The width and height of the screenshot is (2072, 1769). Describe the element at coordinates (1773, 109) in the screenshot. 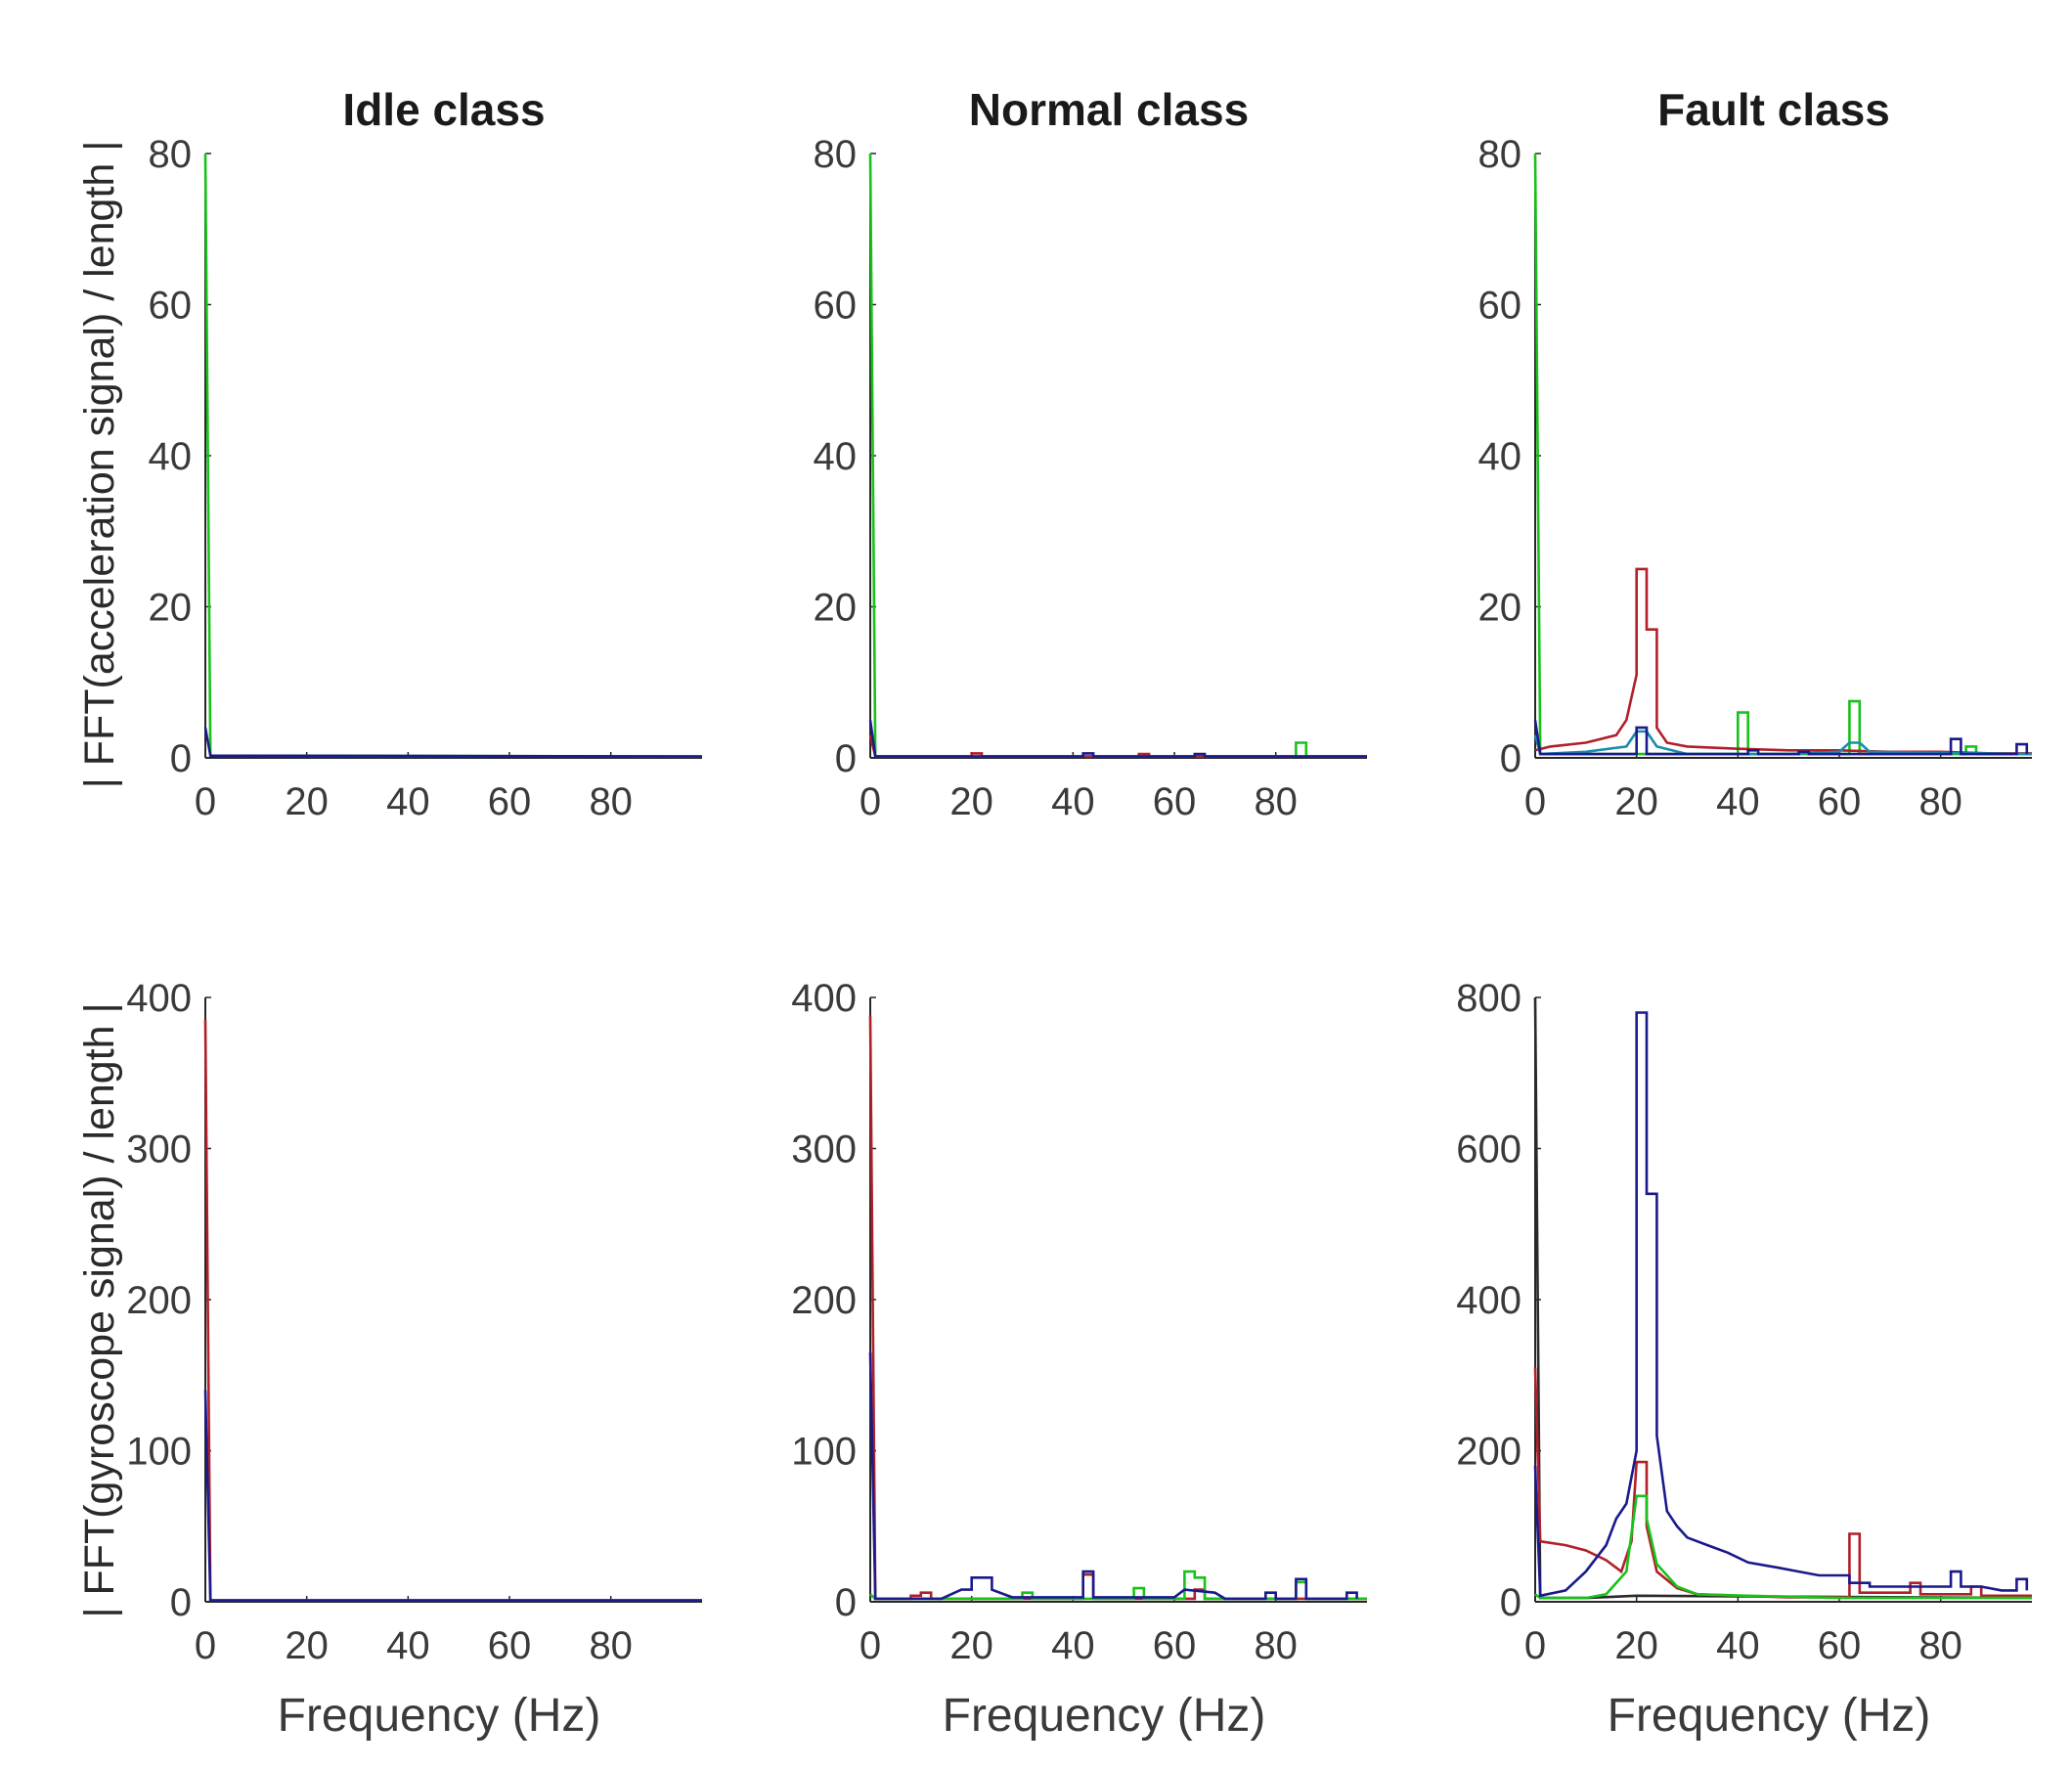

I see `panel-title: Fault class` at that location.